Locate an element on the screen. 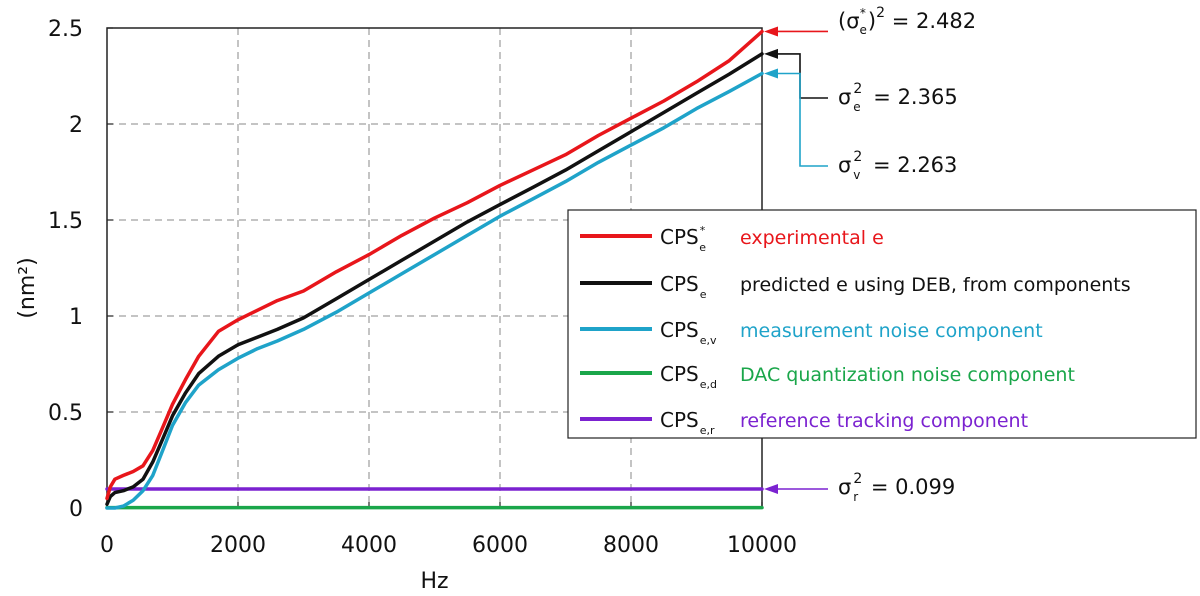  annotation-sub: v is located at coordinates (856, 175).